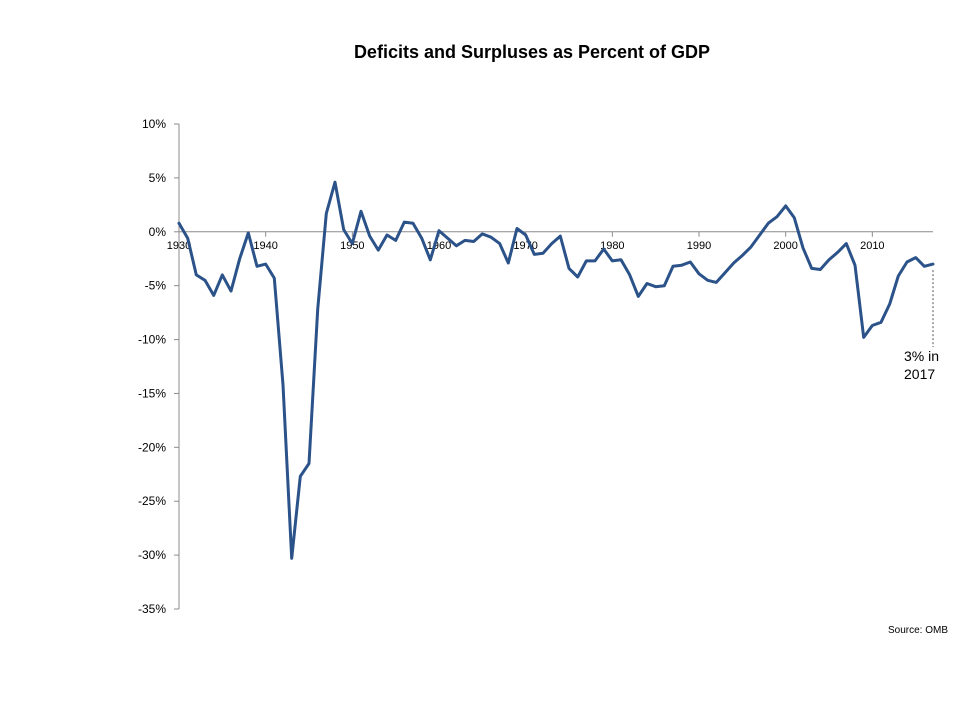 The width and height of the screenshot is (960, 720). I want to click on y-tick-label: 0%, so click(158, 232).